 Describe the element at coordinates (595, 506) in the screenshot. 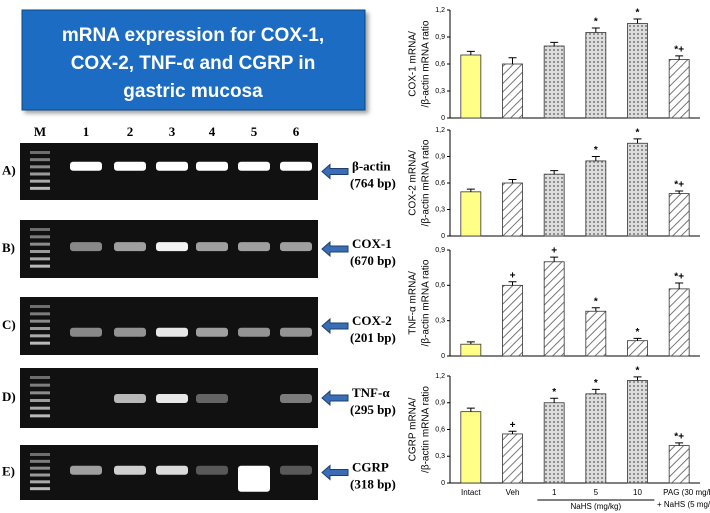

I see `group-label: NaHS (mg/kg)` at that location.